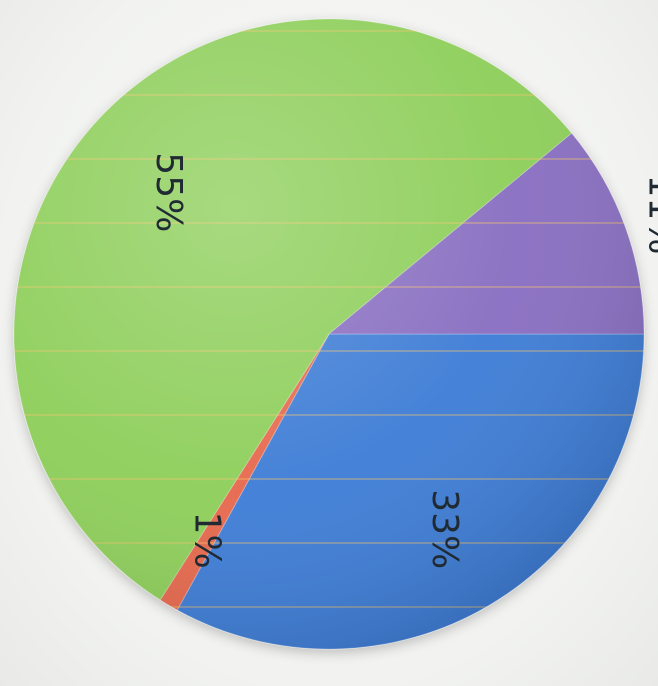  What do you see at coordinates (444, 529) in the screenshot?
I see `slice-label-33pct: 33%` at bounding box center [444, 529].